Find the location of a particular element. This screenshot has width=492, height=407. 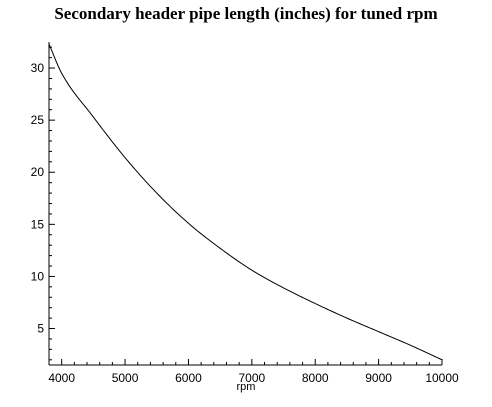

x-tick-label: 9000 is located at coordinates (378, 378).